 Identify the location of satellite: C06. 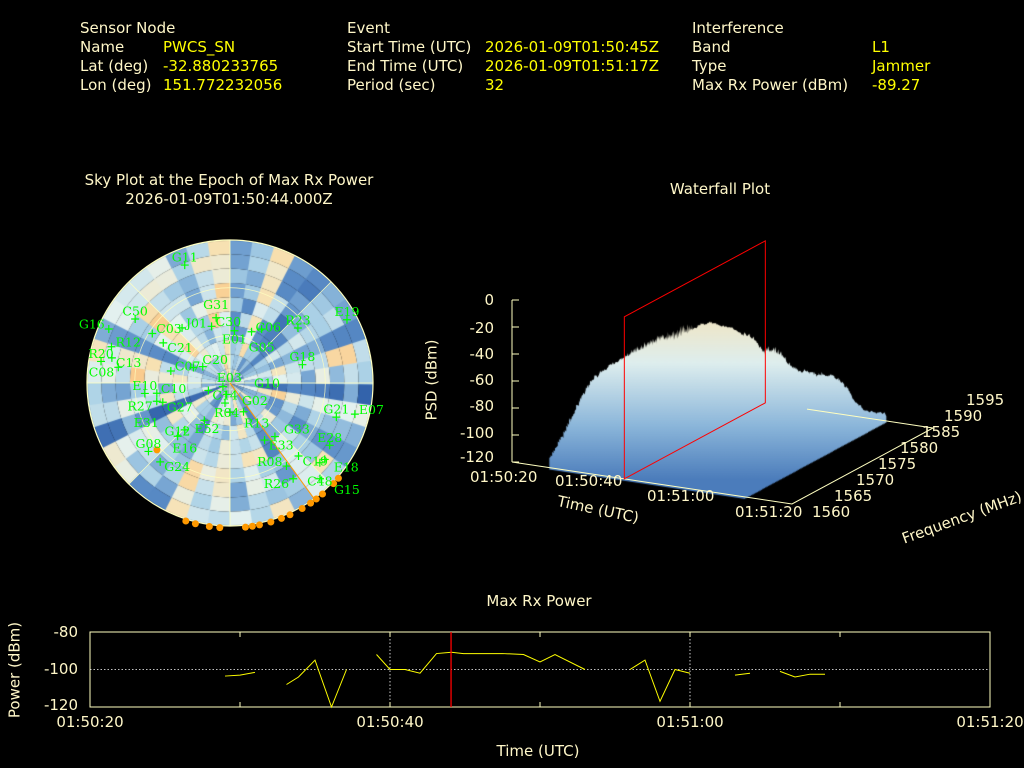
(264, 327).